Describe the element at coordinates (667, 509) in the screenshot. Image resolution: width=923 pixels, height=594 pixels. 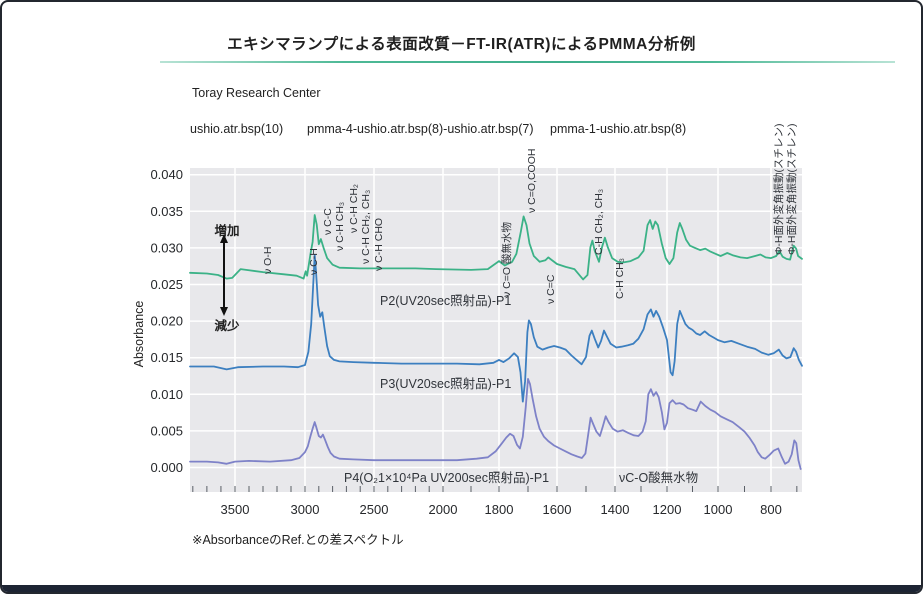
I see `x-tick-label: 1200` at that location.